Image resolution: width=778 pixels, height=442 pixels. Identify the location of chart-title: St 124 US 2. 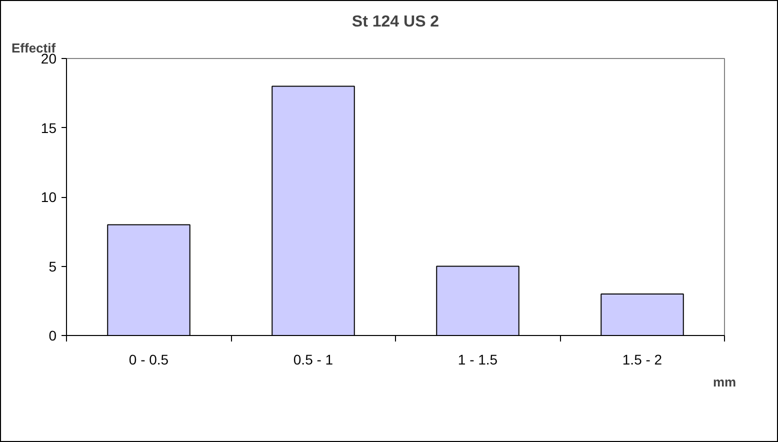
(396, 22).